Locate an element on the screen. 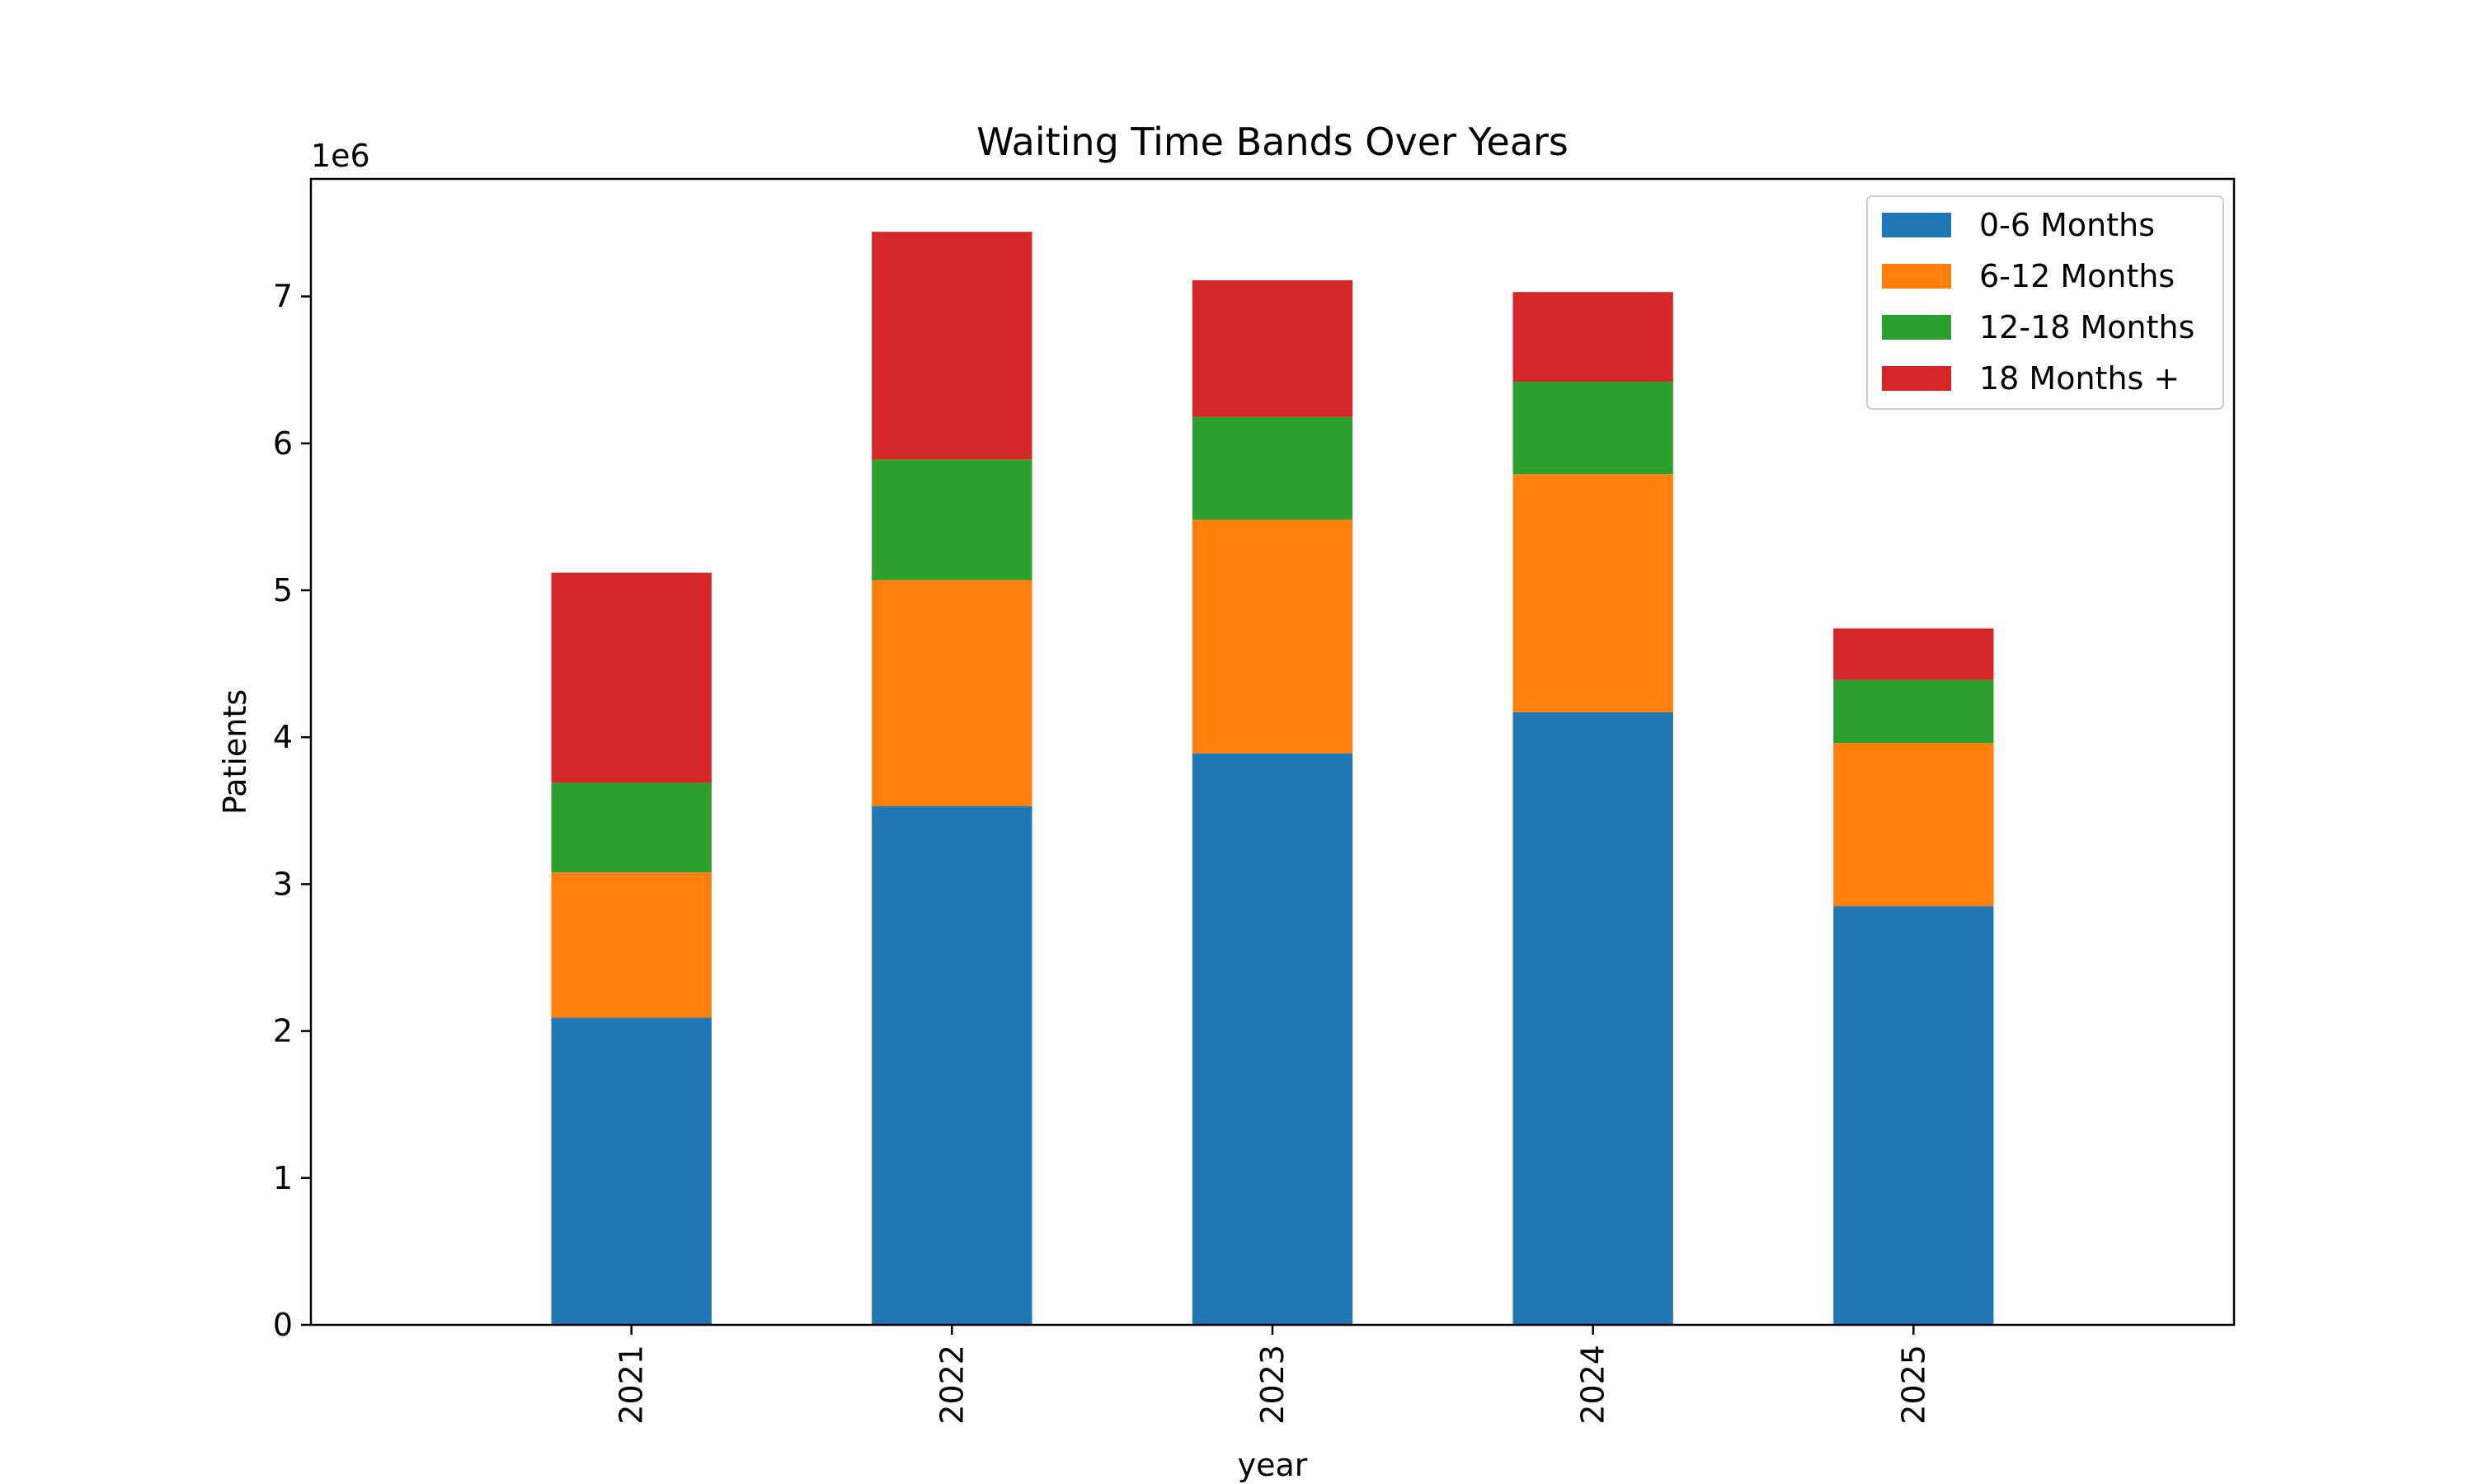 The image size is (2474, 1484). y-axis-ticks: 0 1 2 3 4 5 6 7 is located at coordinates (292, 811).